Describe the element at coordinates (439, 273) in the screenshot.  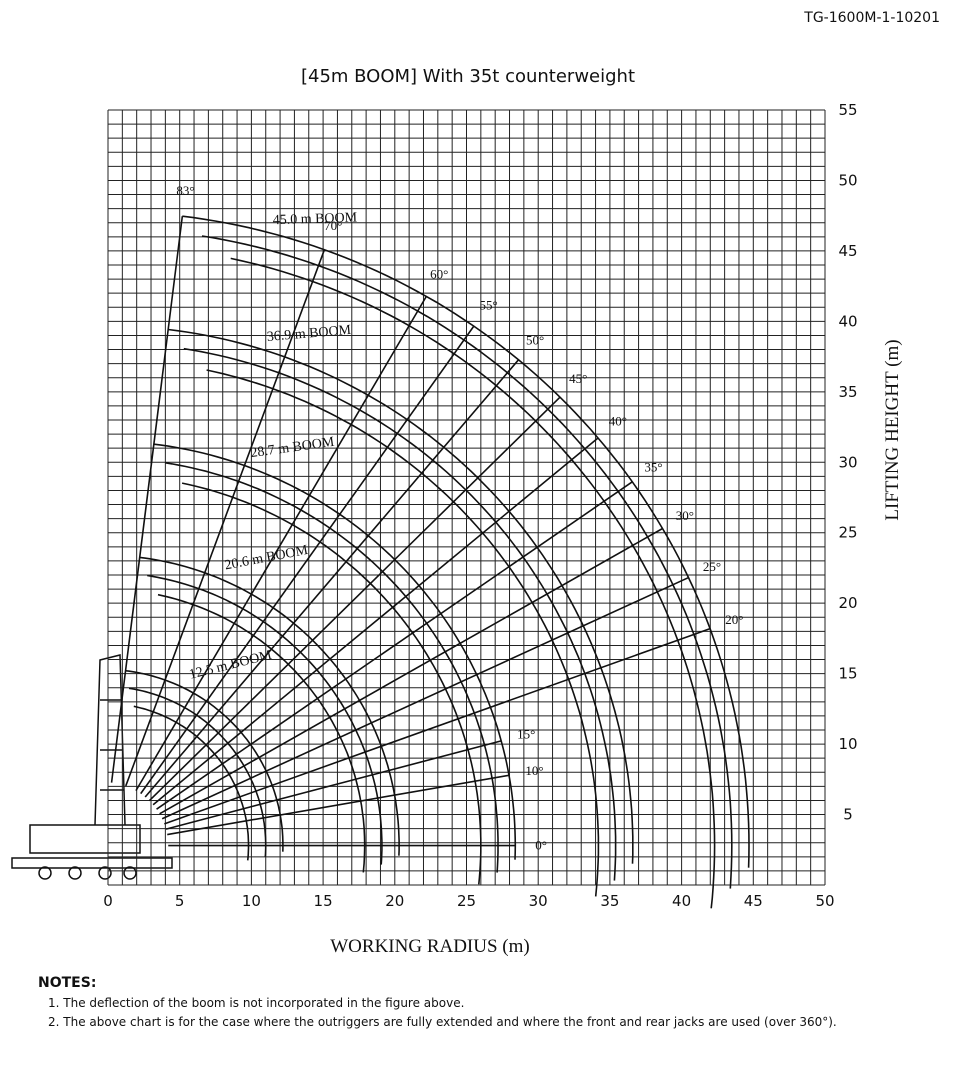
I see `angle-label: 60°` at that location.